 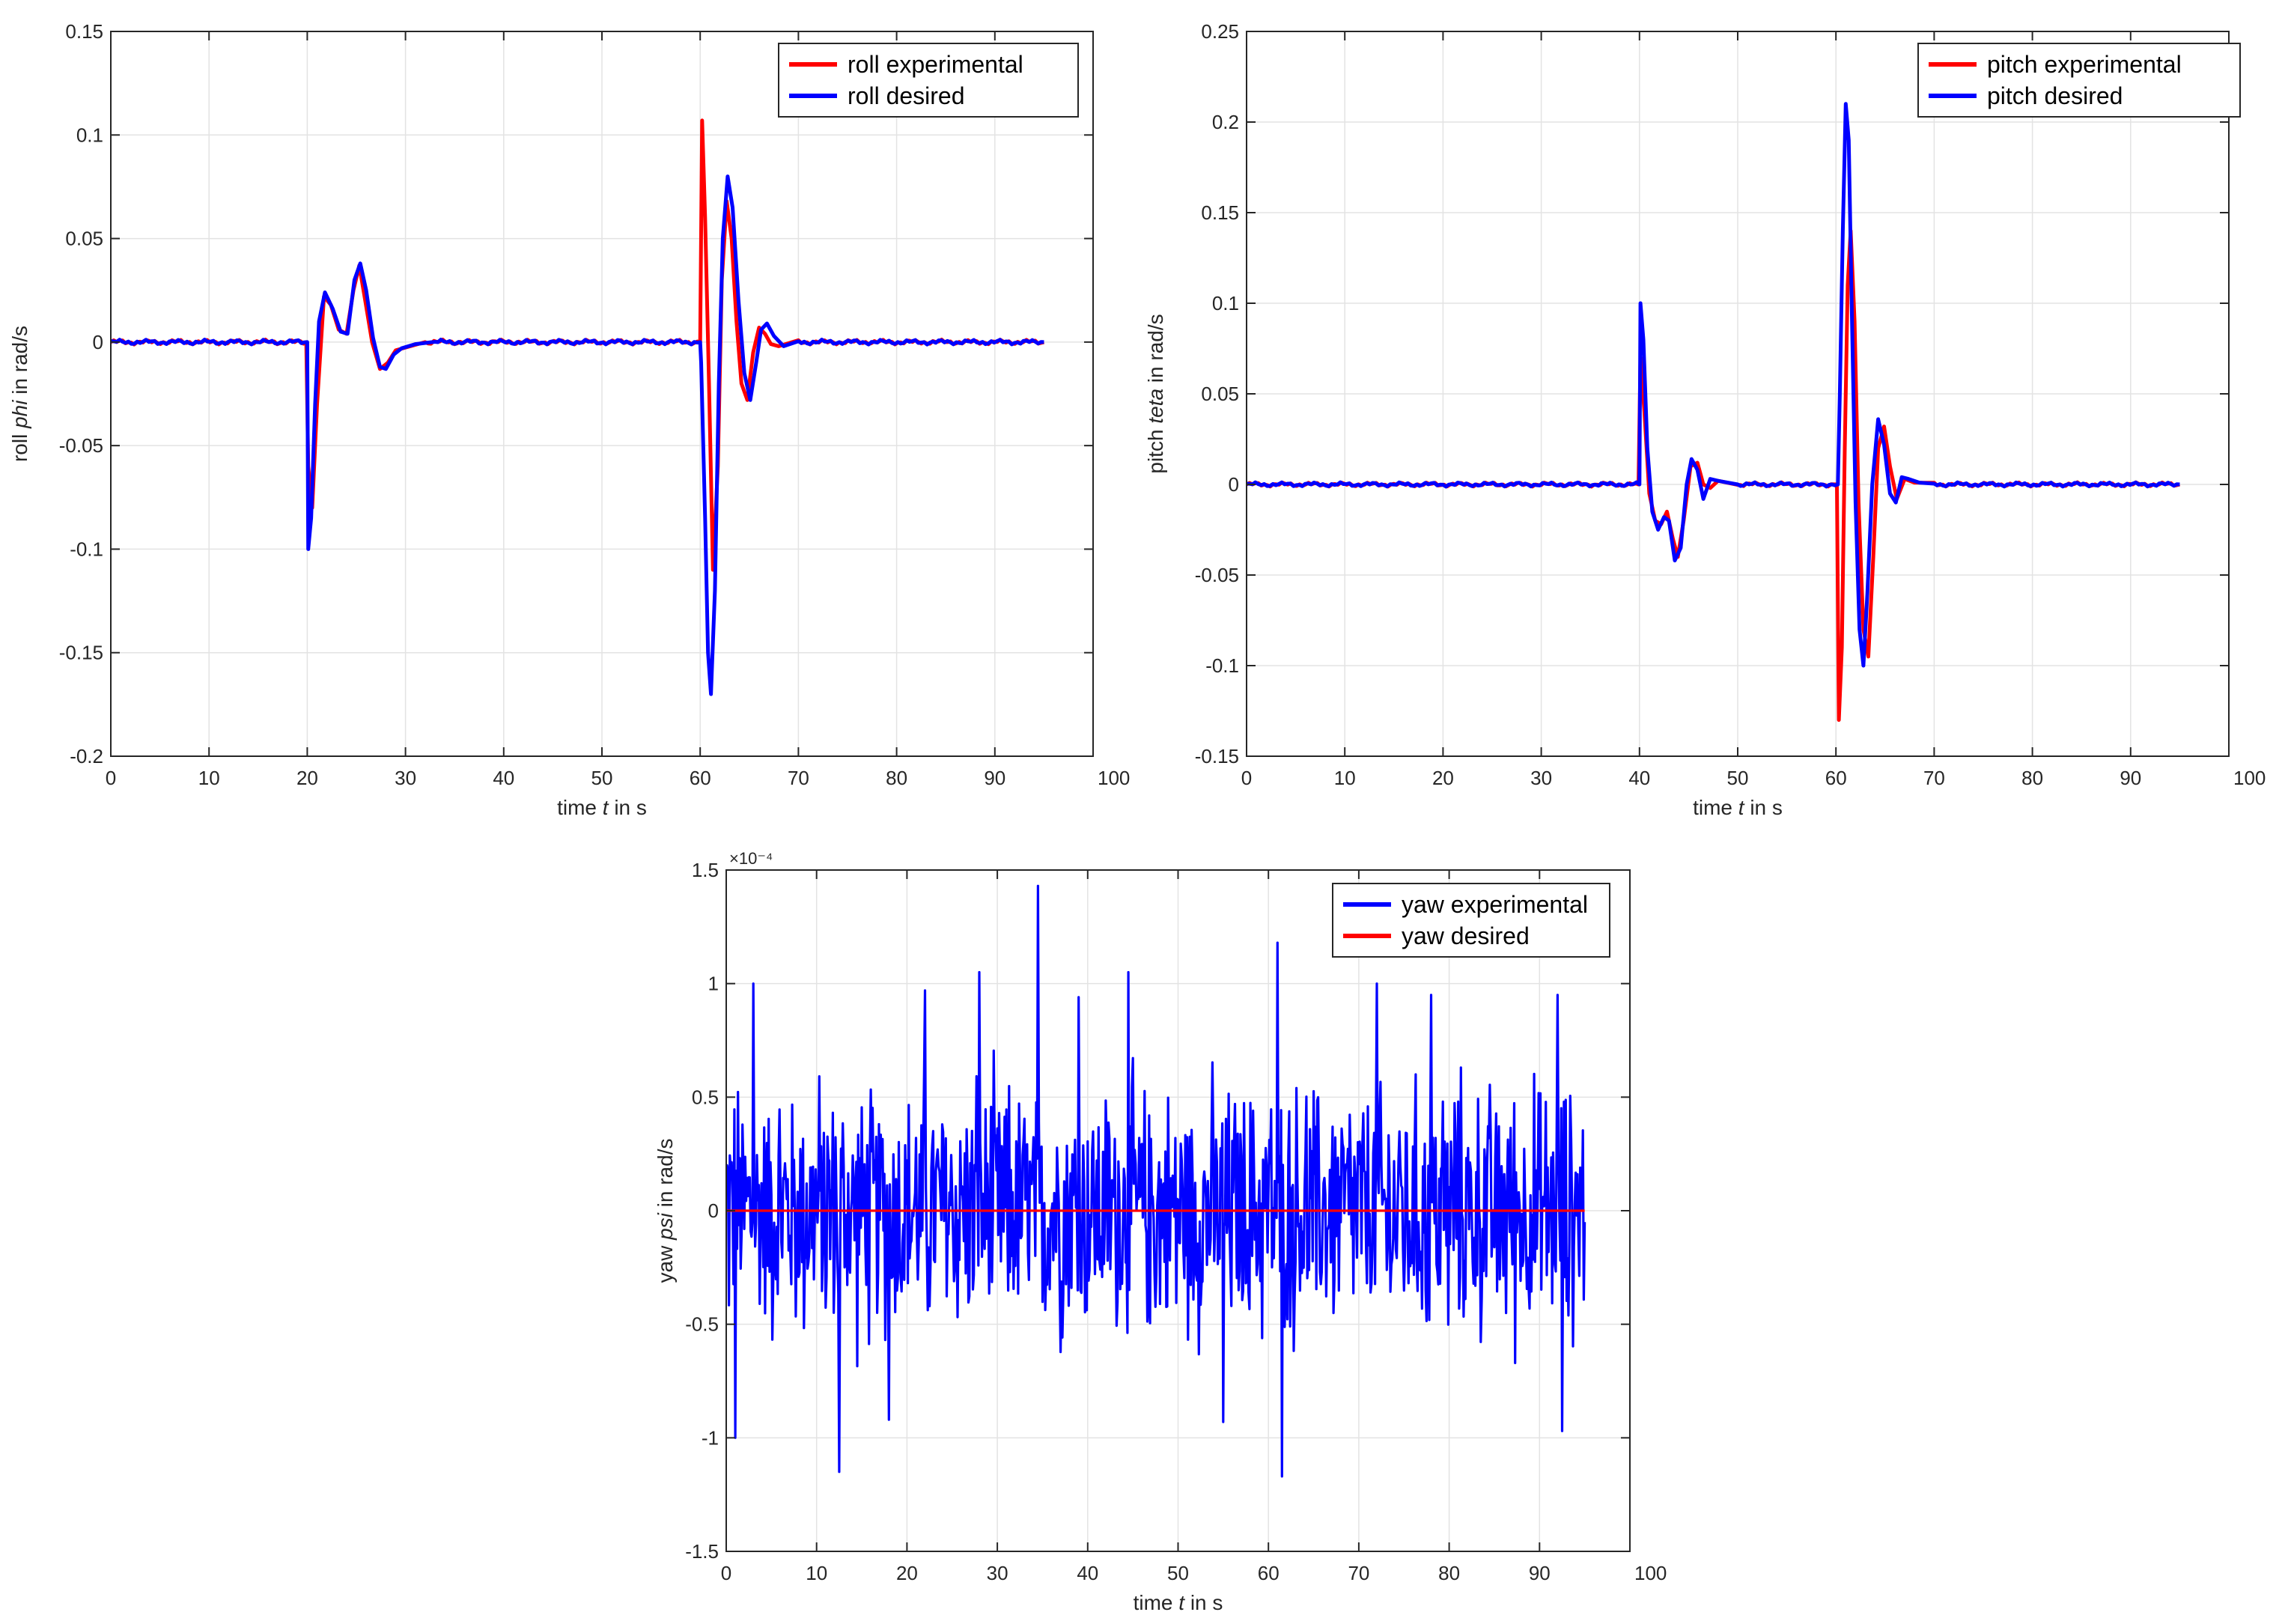 What do you see at coordinates (665, 1211) in the screenshot?
I see `y-axis-label: yaw psi in rad/s` at bounding box center [665, 1211].